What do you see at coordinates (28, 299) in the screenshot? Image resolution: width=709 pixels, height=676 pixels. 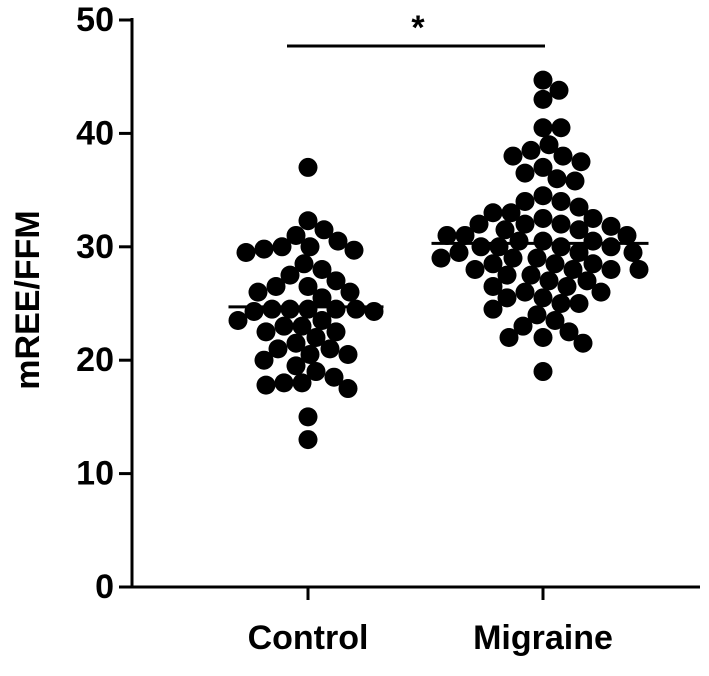 I see `y-axis-label: mREE/FFM` at bounding box center [28, 299].